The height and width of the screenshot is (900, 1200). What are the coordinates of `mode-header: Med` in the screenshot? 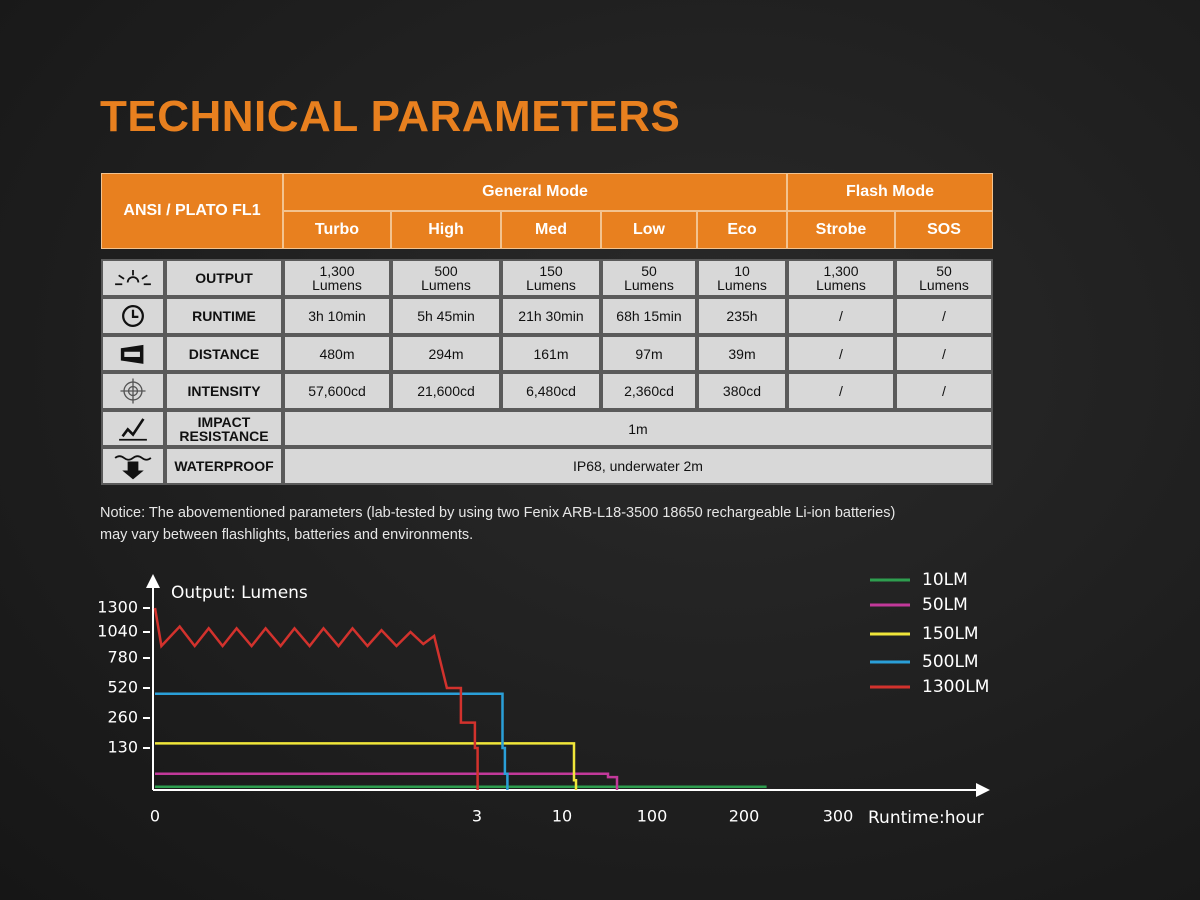 It's located at (551, 230).